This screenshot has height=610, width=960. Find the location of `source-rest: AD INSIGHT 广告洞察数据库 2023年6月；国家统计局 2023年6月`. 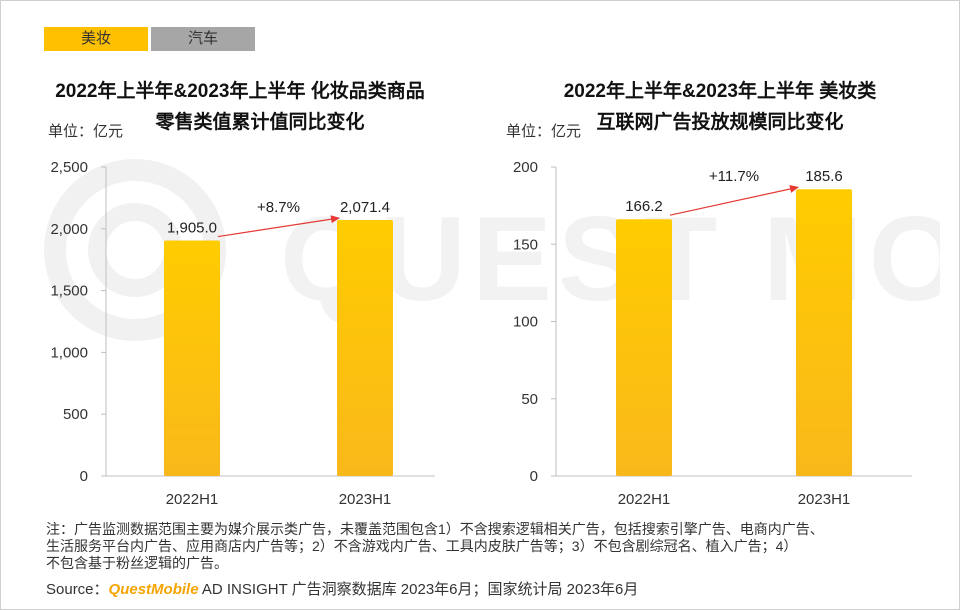

source-rest: AD INSIGHT 广告洞察数据库 2023年6月；国家统计局 2023年6月 is located at coordinates (418, 589).